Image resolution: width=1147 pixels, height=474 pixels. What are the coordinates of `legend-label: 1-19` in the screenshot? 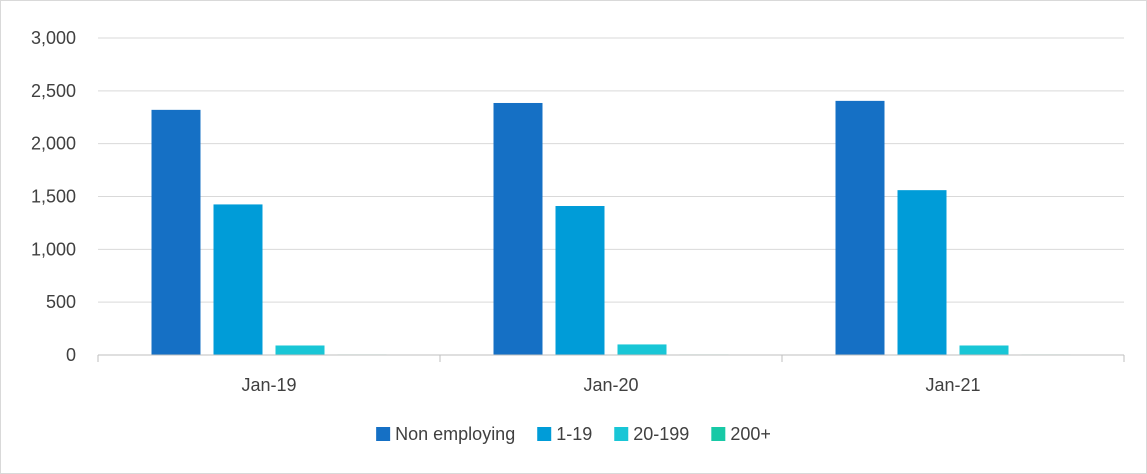 It's located at (574, 434).